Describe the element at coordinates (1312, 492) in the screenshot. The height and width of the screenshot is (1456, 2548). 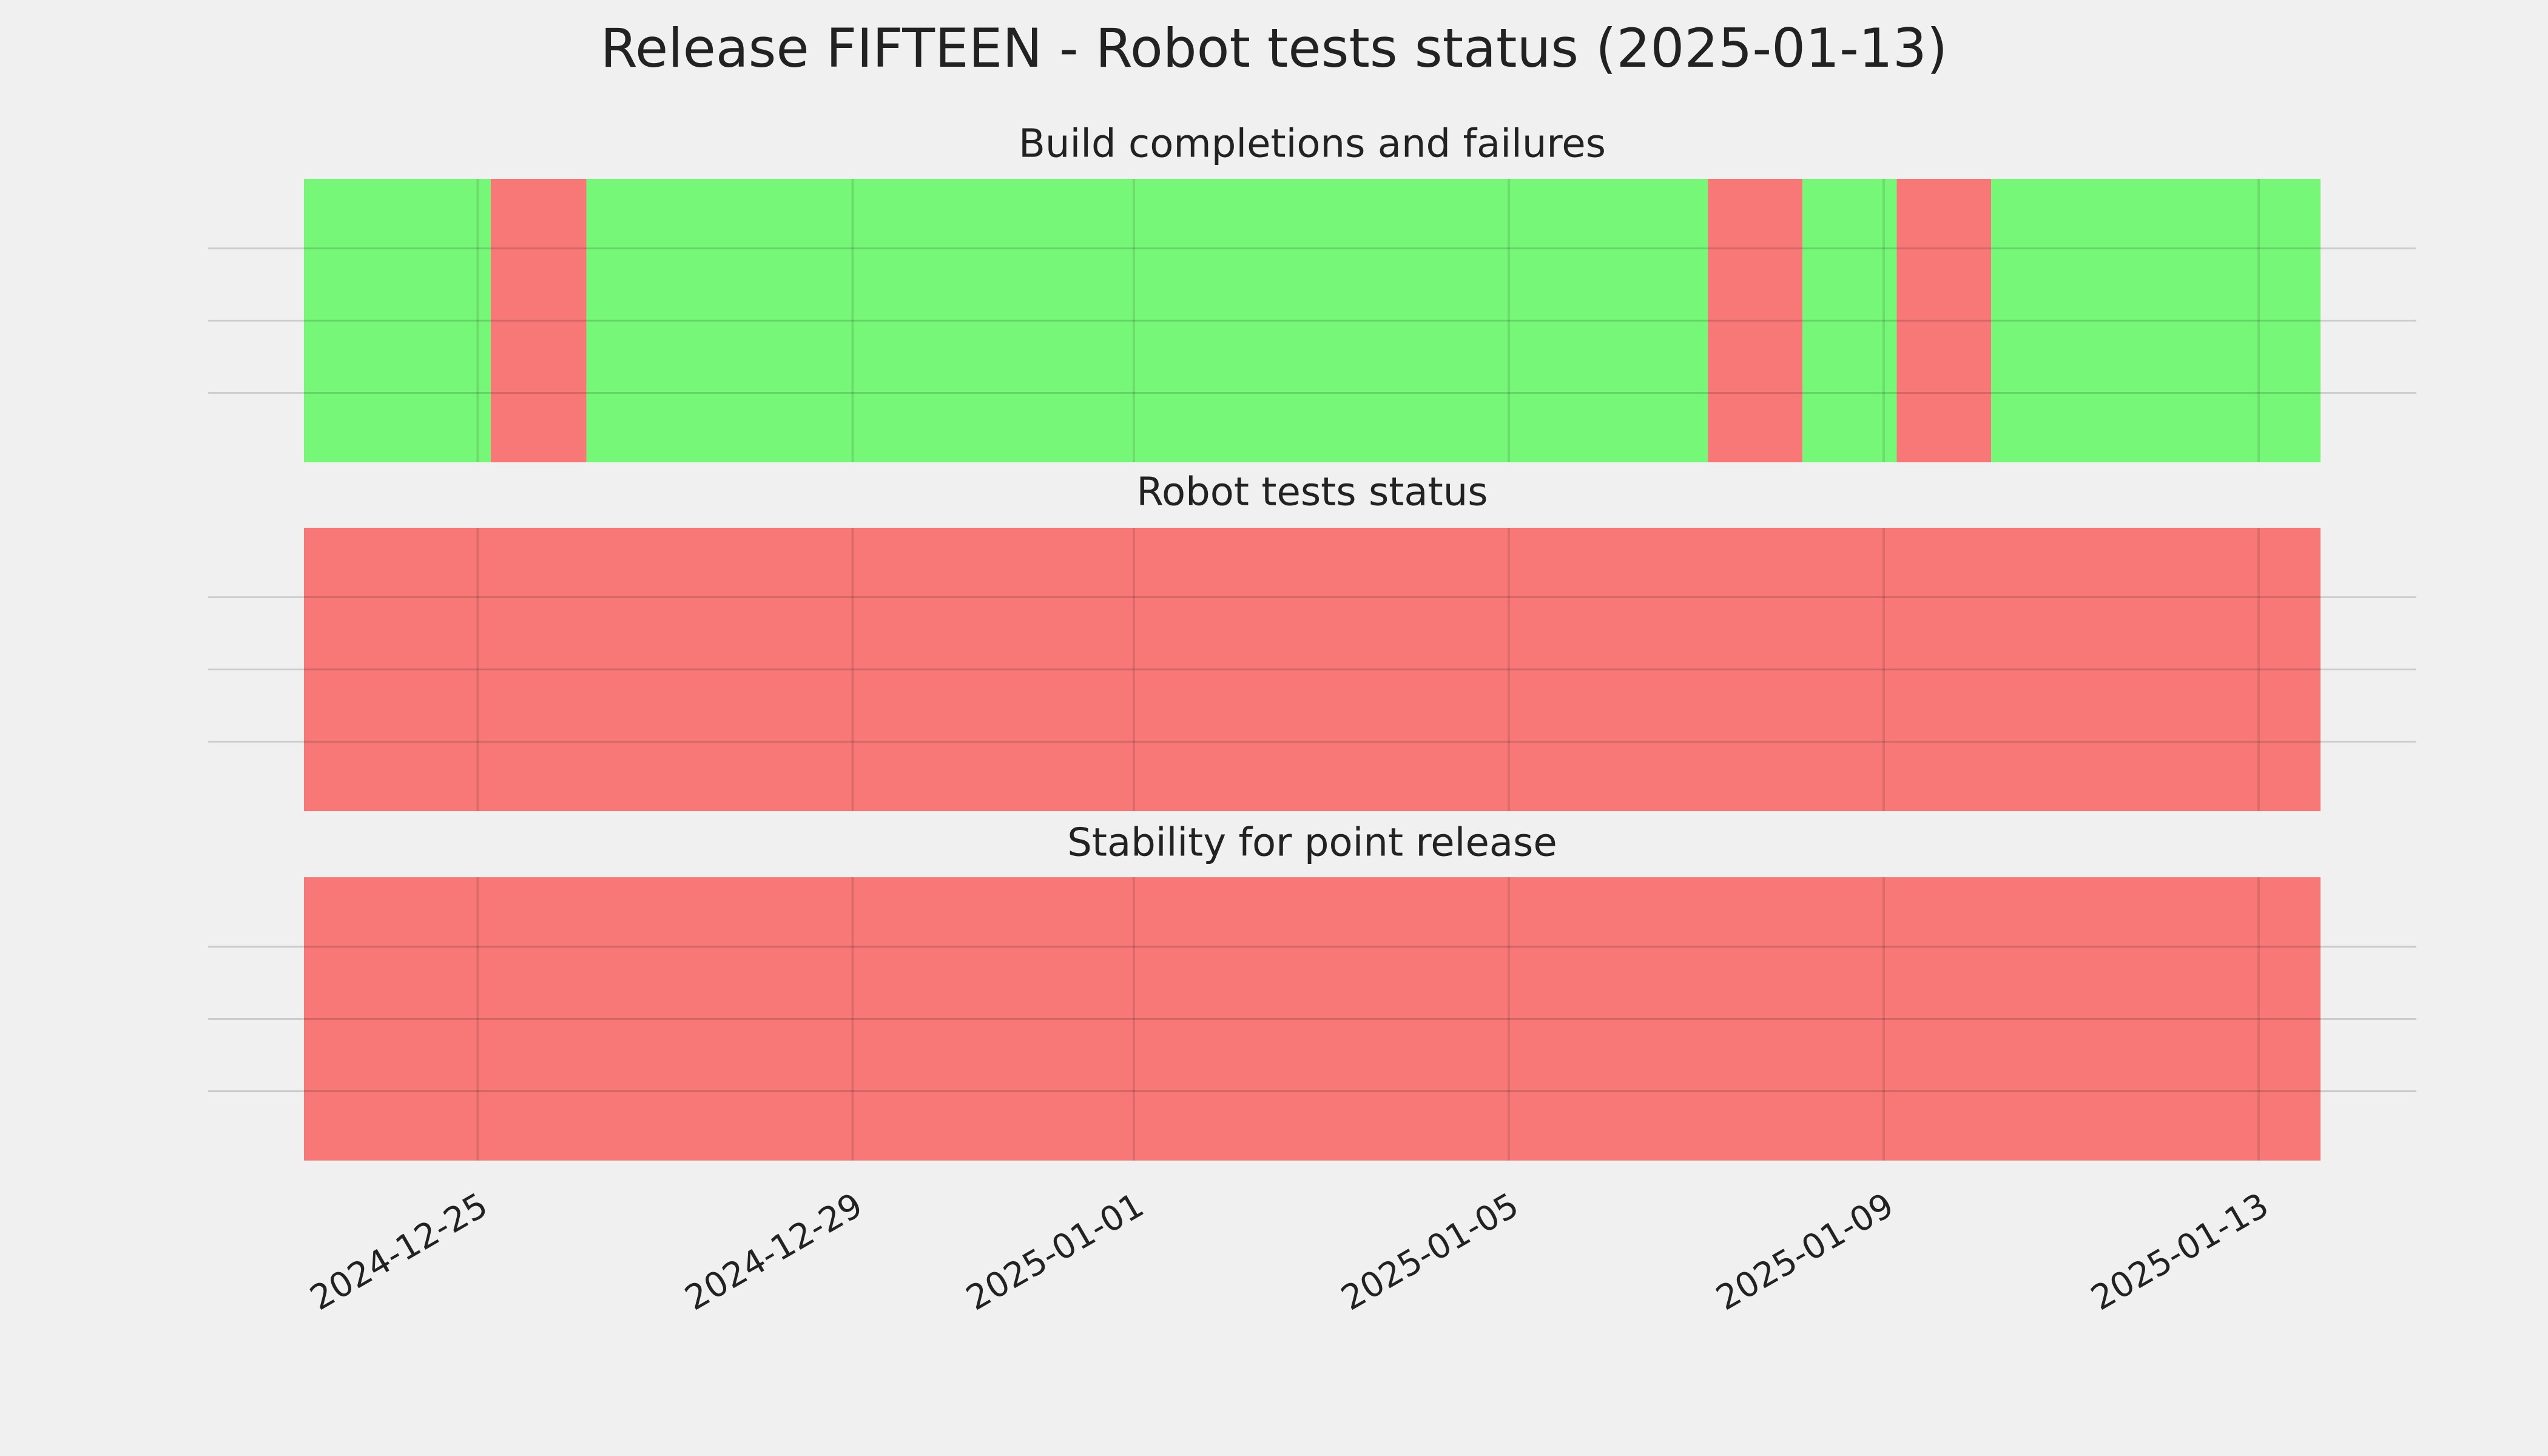
I see `panel-title: Robot tests status` at that location.